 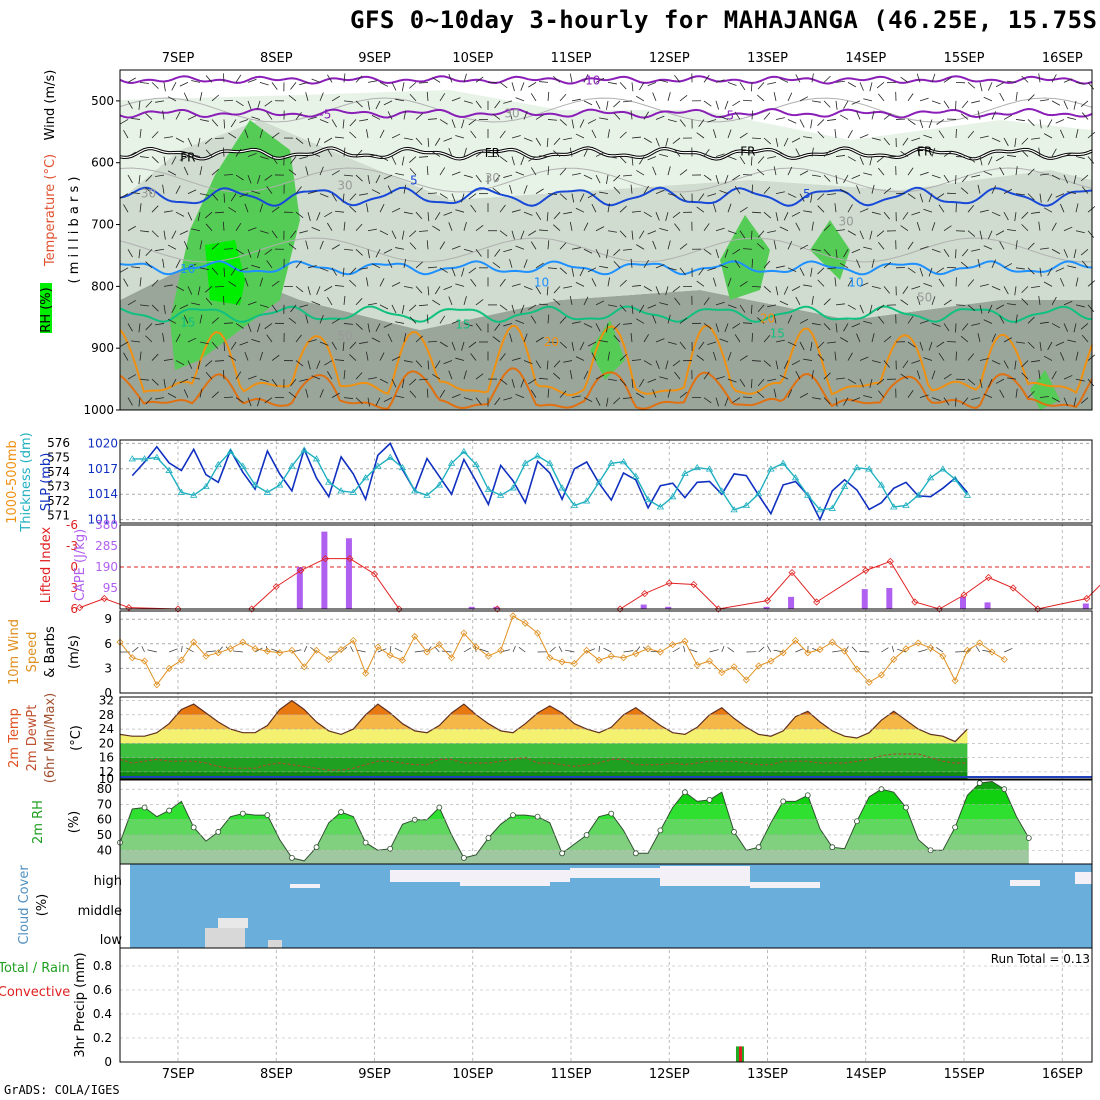 I want to click on slp-tick-label: 1011, so click(x=102, y=520).